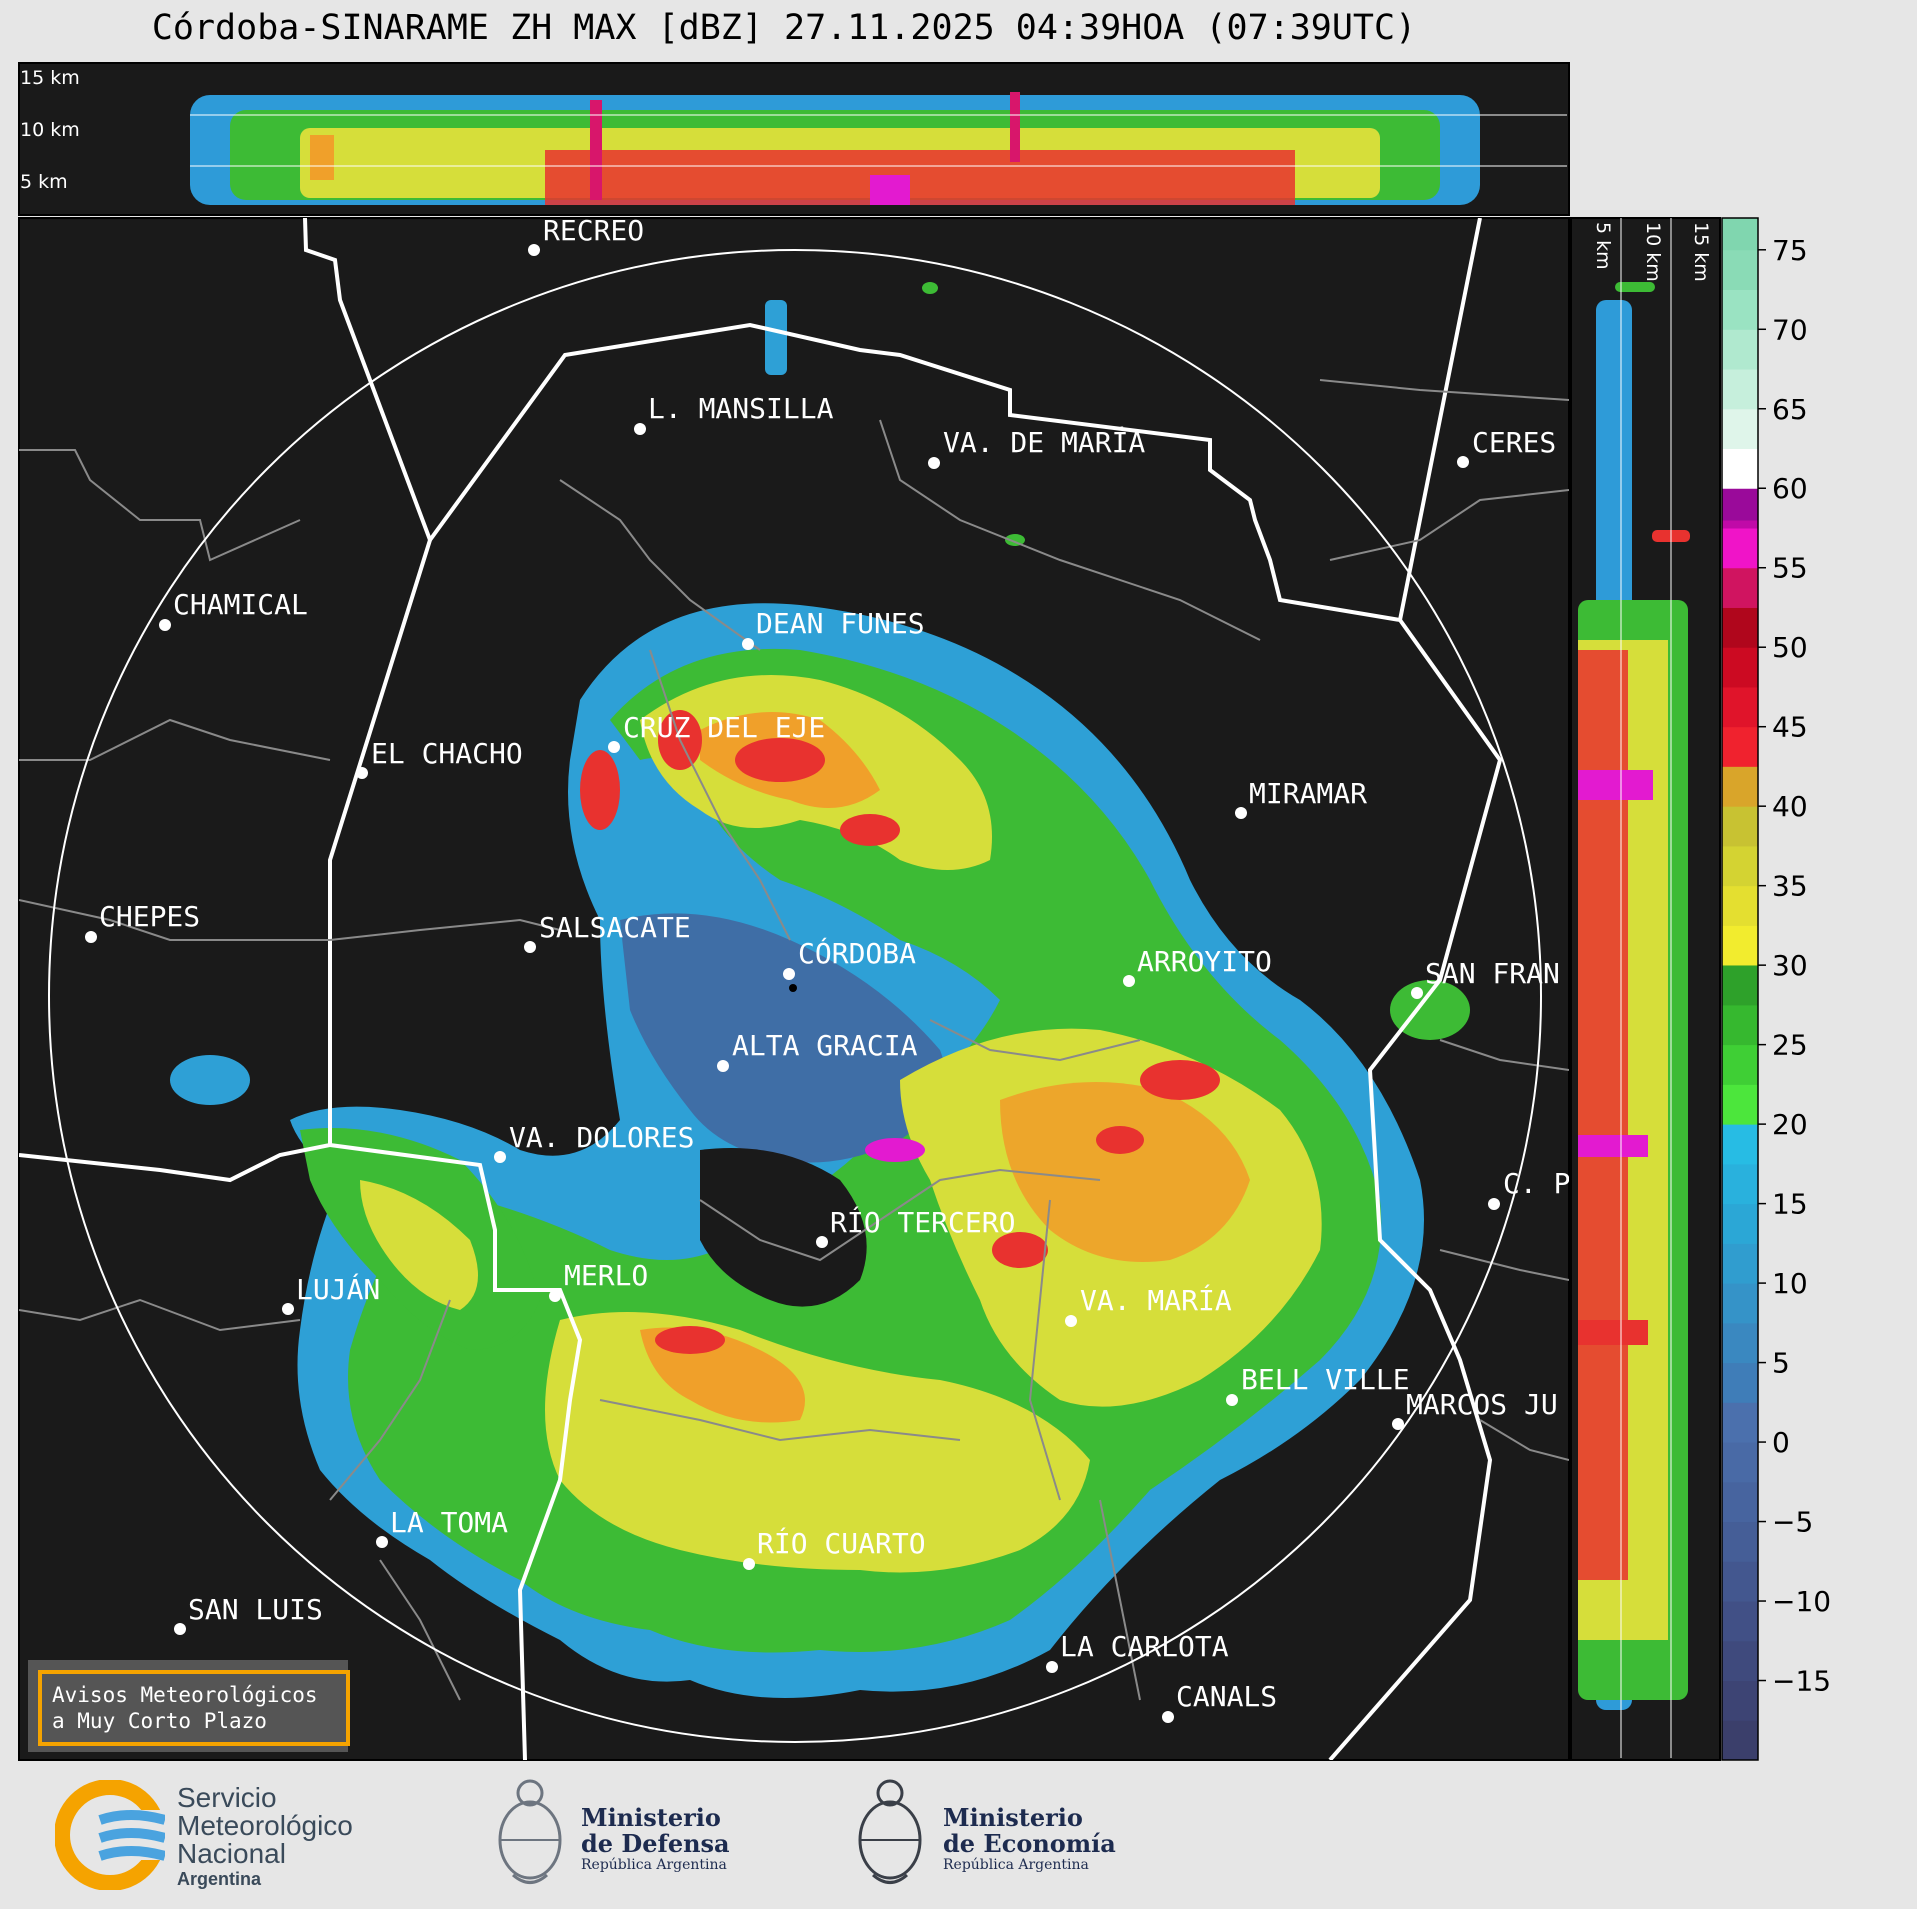 The height and width of the screenshot is (1909, 1917). I want to click on side-height-15km: 15 km, so click(1701, 252).